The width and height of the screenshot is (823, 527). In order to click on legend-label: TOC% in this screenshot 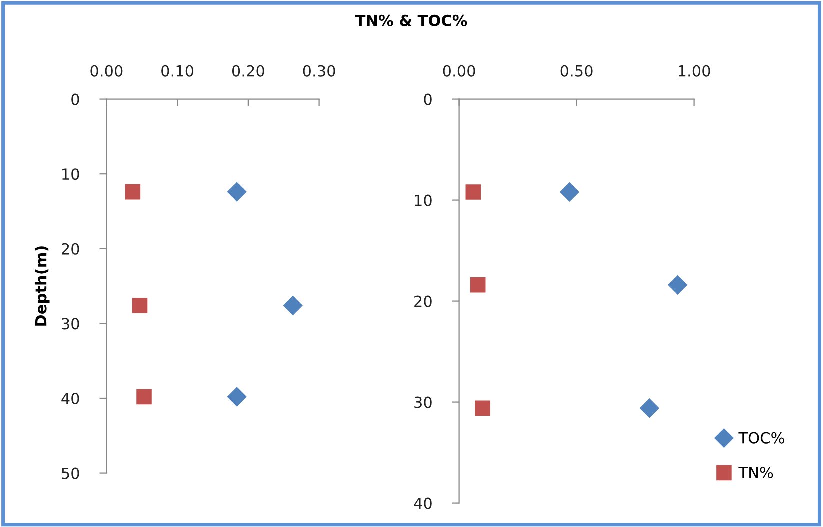, I will do `click(761, 438)`.